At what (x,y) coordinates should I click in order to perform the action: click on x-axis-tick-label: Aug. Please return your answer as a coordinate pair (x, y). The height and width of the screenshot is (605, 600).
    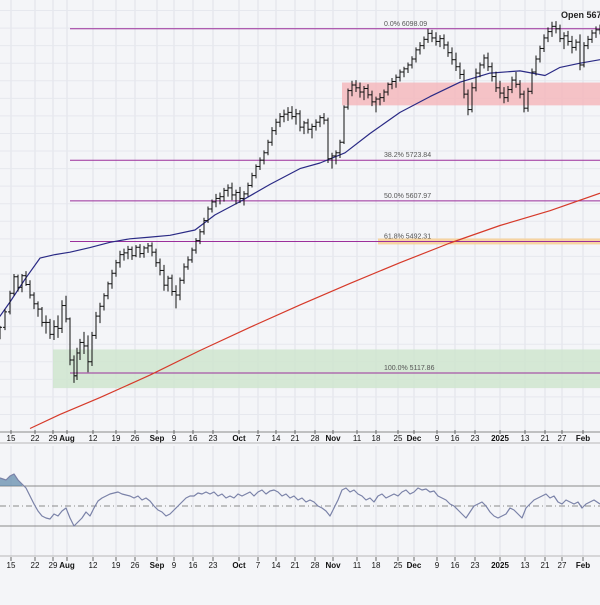
    Looking at the image, I should click on (67, 438).